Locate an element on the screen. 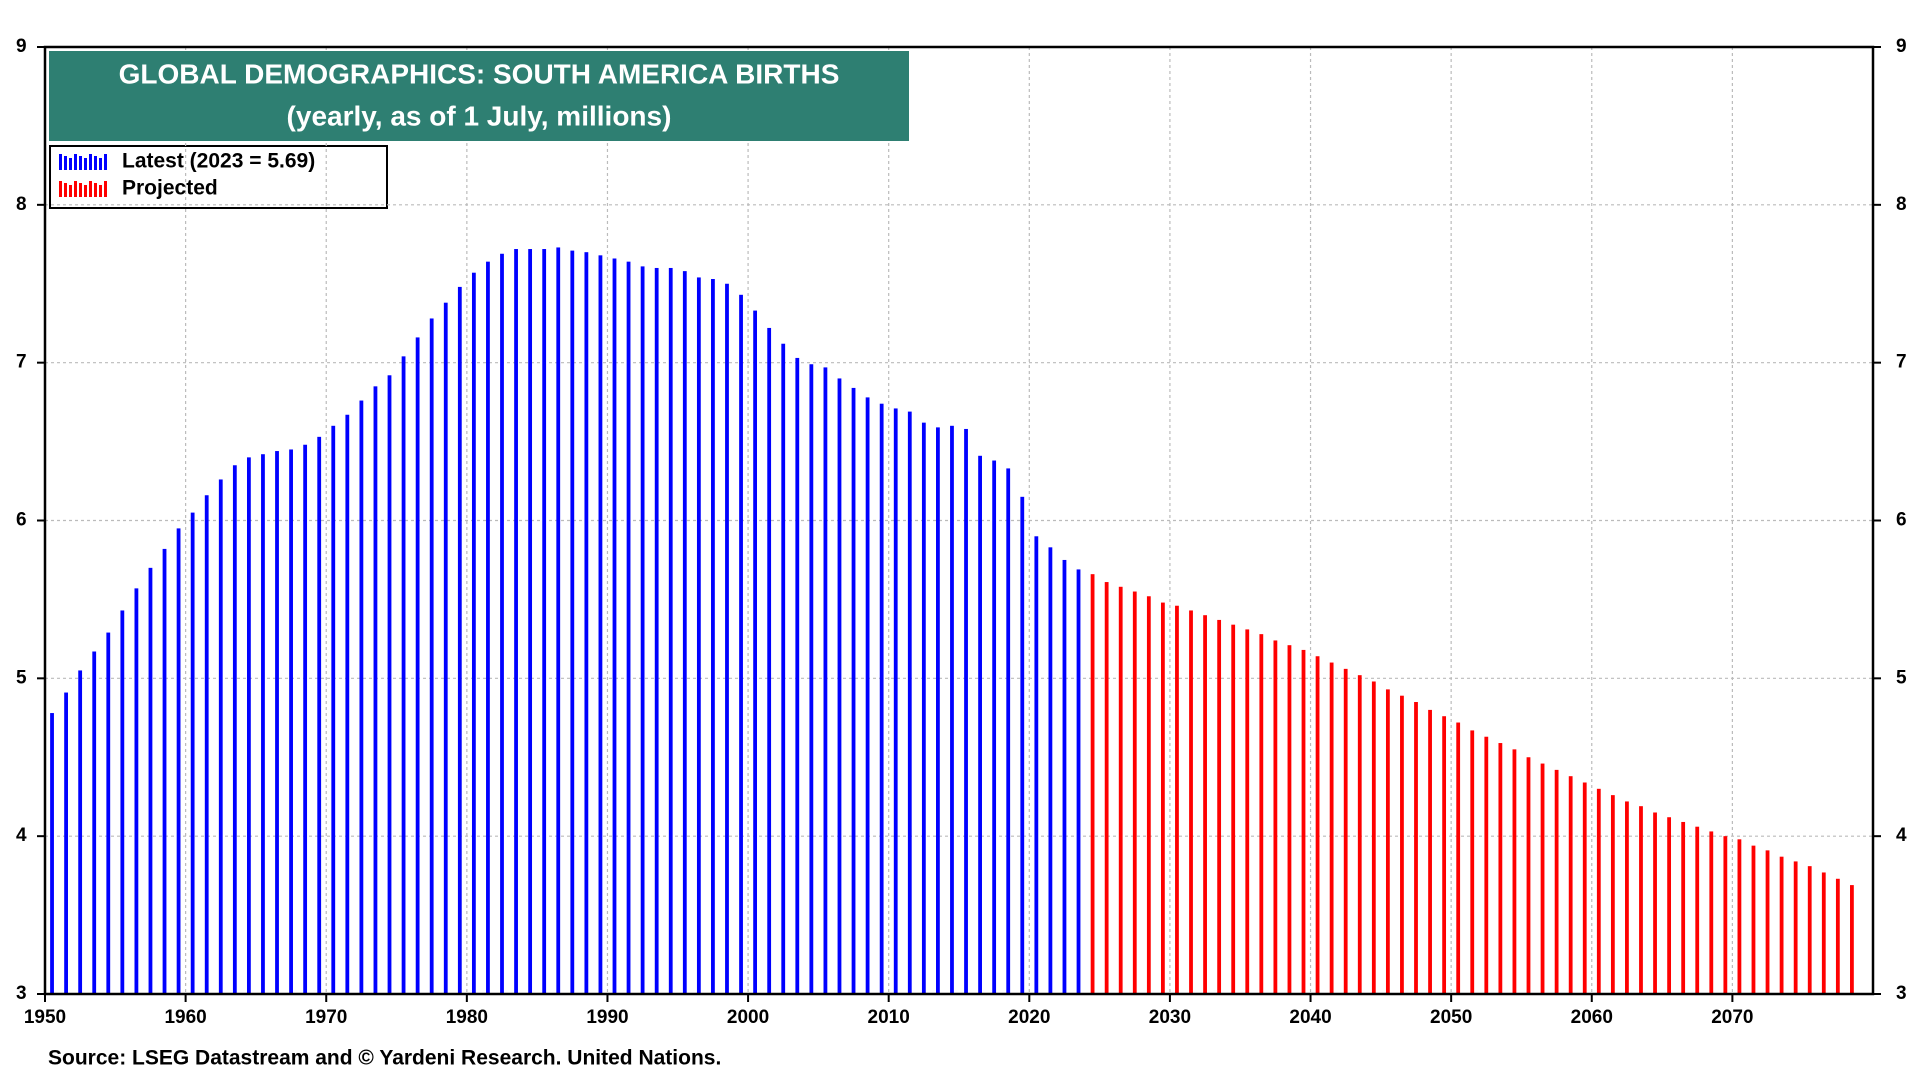  x-tick-label: 2020 is located at coordinates (1029, 1017).